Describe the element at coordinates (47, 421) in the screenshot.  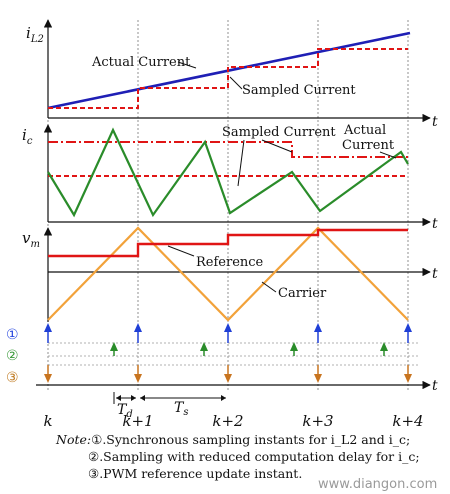
I see `instant-label-k: k` at that location.